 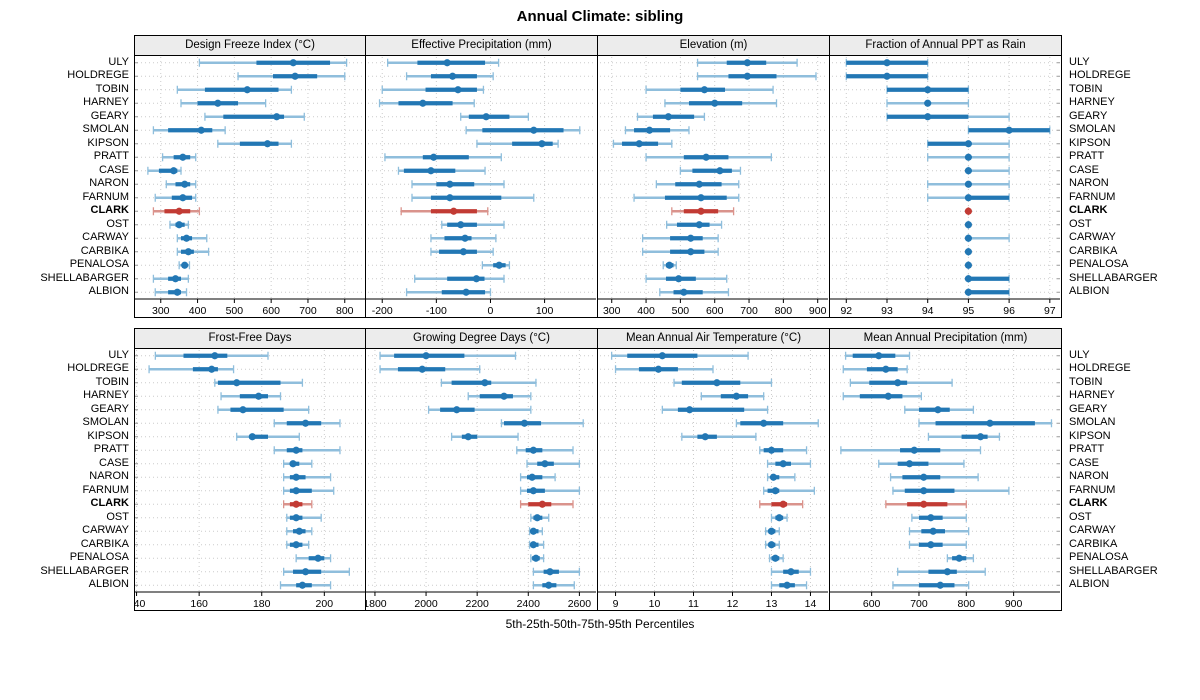 What do you see at coordinates (1113, 277) in the screenshot?
I see `station-label-shellabarger: SHELLABARGER` at bounding box center [1113, 277].